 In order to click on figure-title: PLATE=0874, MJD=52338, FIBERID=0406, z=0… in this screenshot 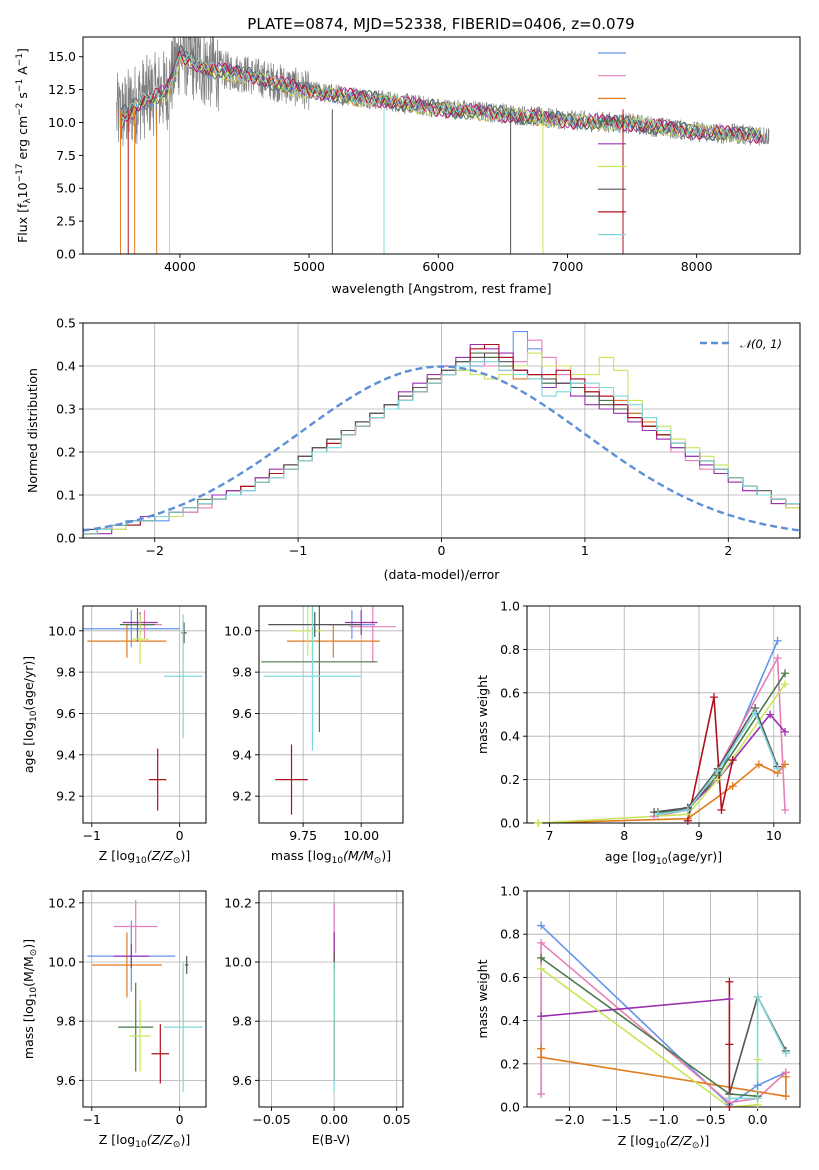, I will do `click(440, 24)`.